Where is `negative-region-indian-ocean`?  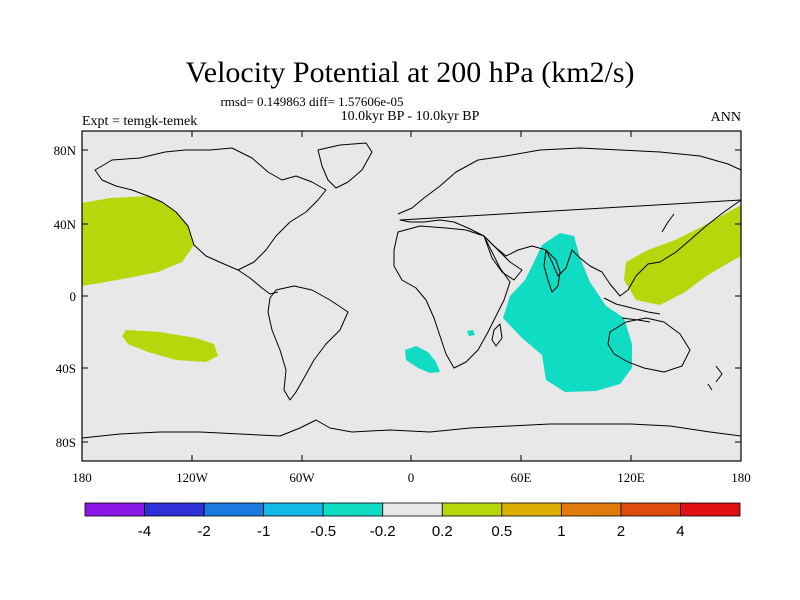
negative-region-indian-ocean is located at coordinates (567, 312).